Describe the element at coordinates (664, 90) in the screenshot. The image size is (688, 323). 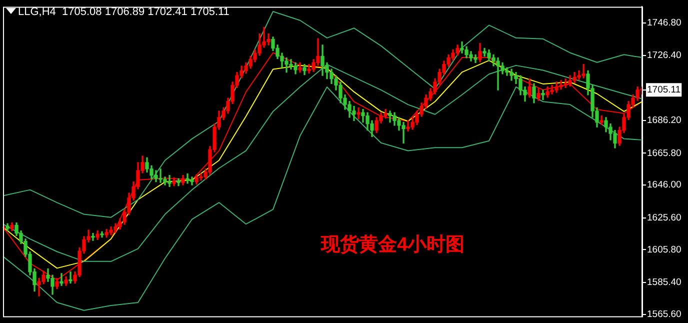
I see `y-tick-label: 1705.11` at that location.